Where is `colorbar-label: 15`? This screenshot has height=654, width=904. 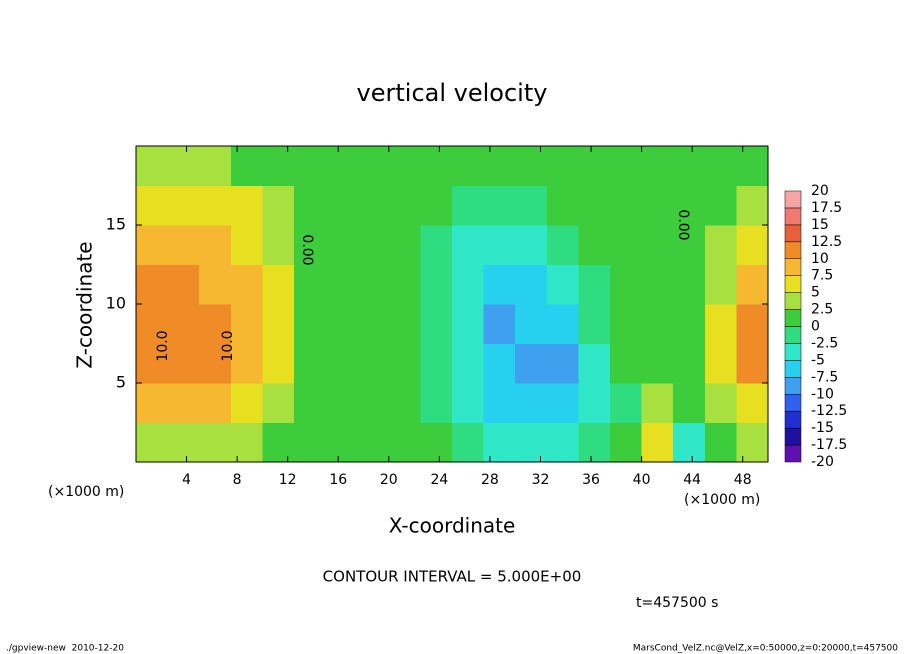 colorbar-label: 15 is located at coordinates (820, 225).